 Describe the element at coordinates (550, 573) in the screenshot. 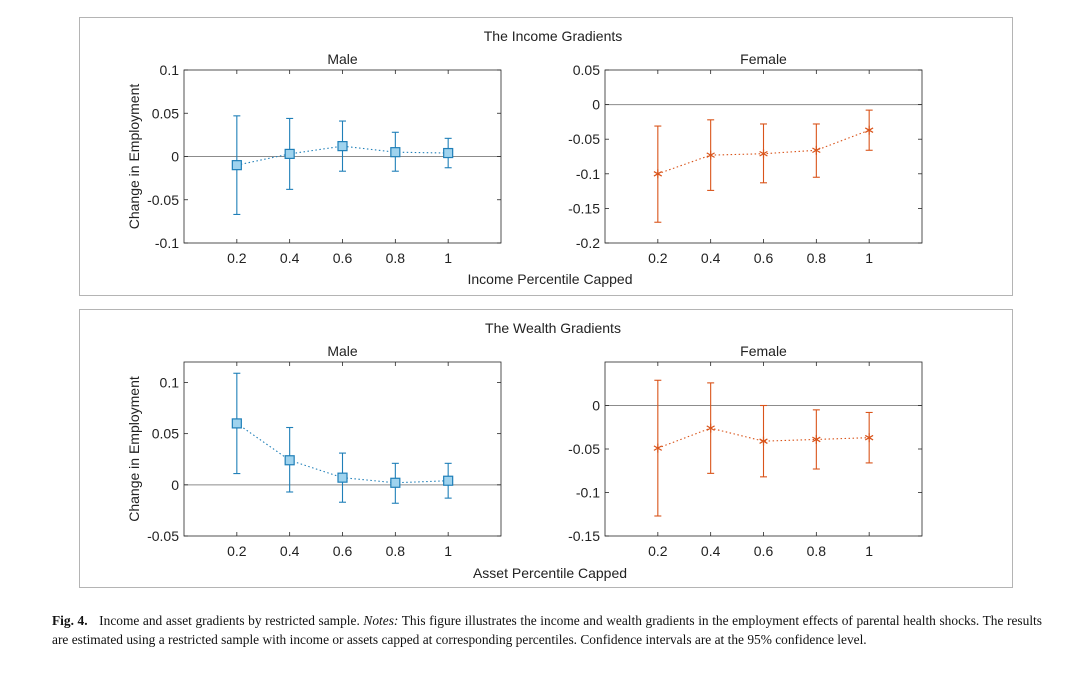

I see `x-axis-label: Asset Percentile Capped` at that location.